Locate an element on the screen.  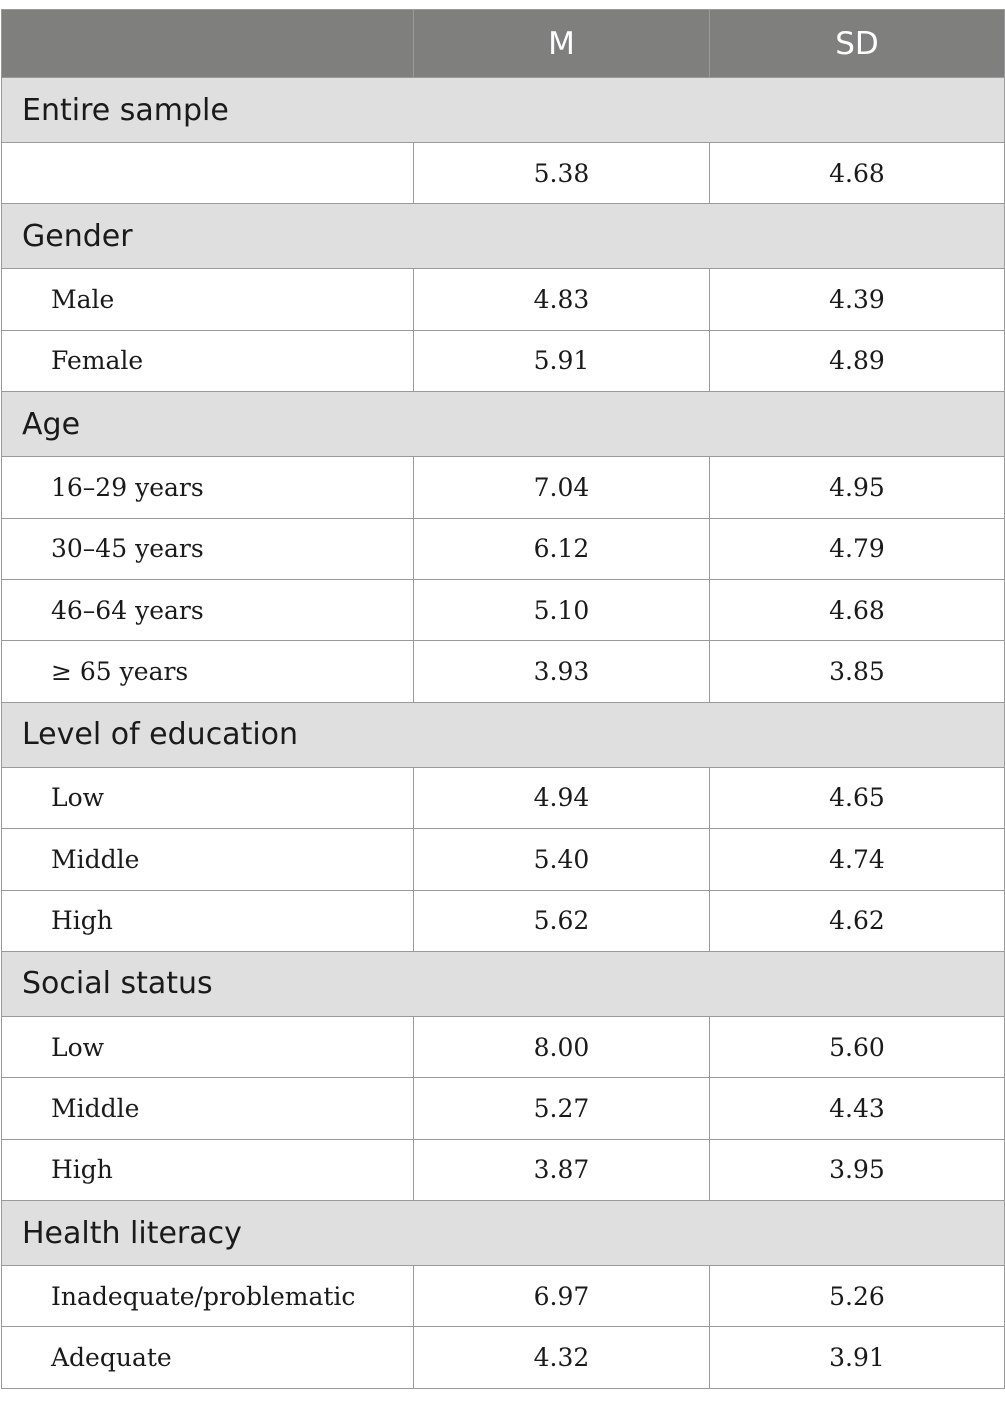
table-row: Middle 5.40 4.74 is located at coordinates (503, 859).